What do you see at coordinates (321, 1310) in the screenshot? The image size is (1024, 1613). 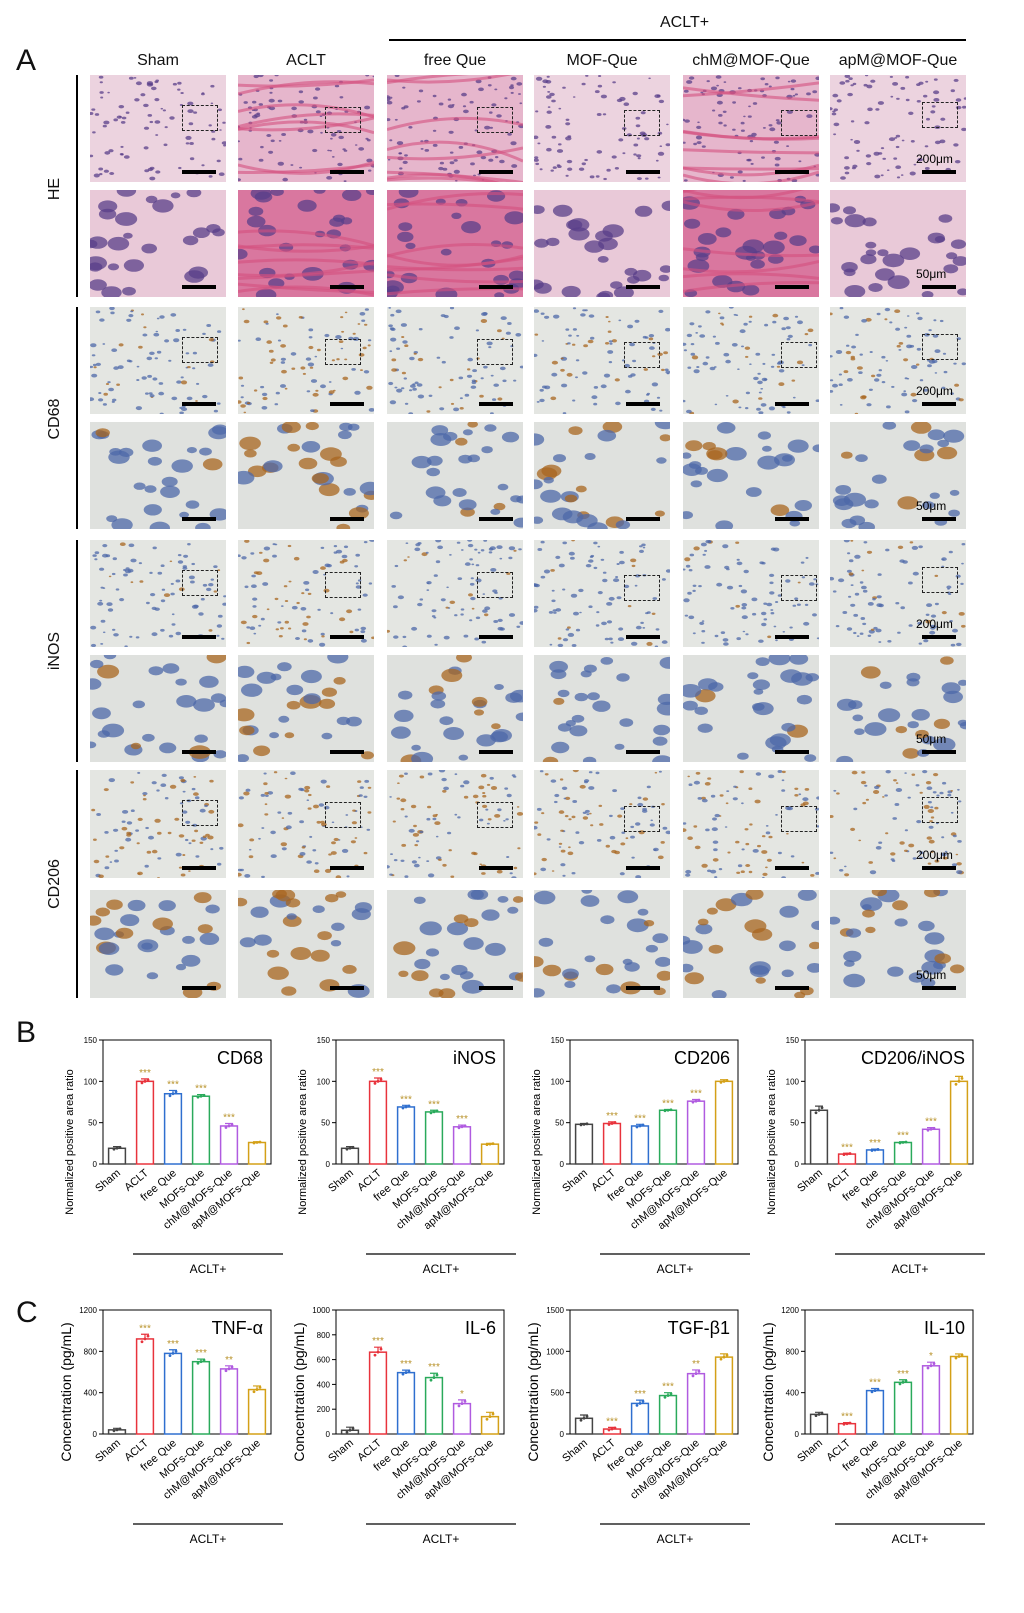 I see `y-tick-label: 1000` at bounding box center [321, 1310].